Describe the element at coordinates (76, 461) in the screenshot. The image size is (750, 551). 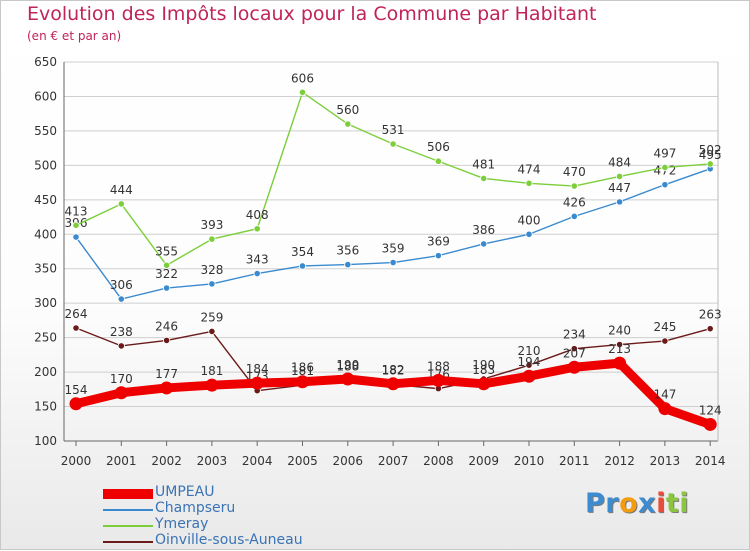
I see `x-tick-label-2000: 2000` at that location.